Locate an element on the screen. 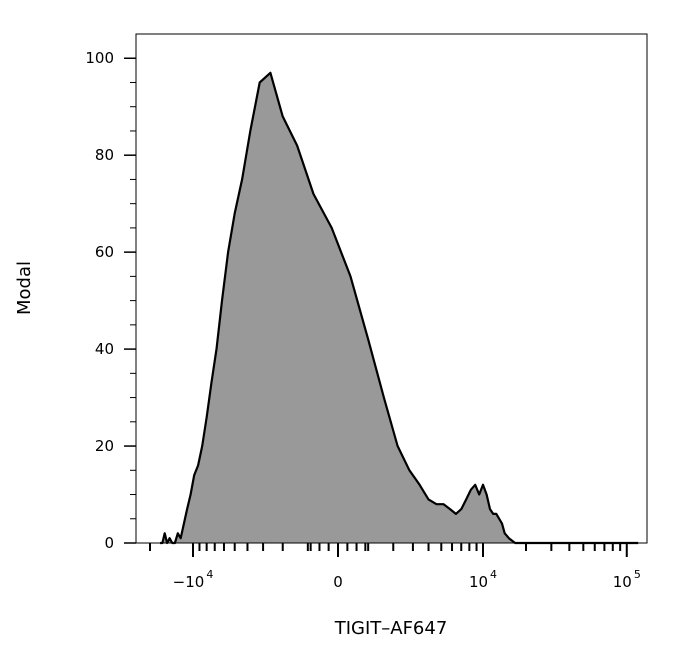 The height and width of the screenshot is (662, 676). y-tick-label: 0 is located at coordinates (109, 543).